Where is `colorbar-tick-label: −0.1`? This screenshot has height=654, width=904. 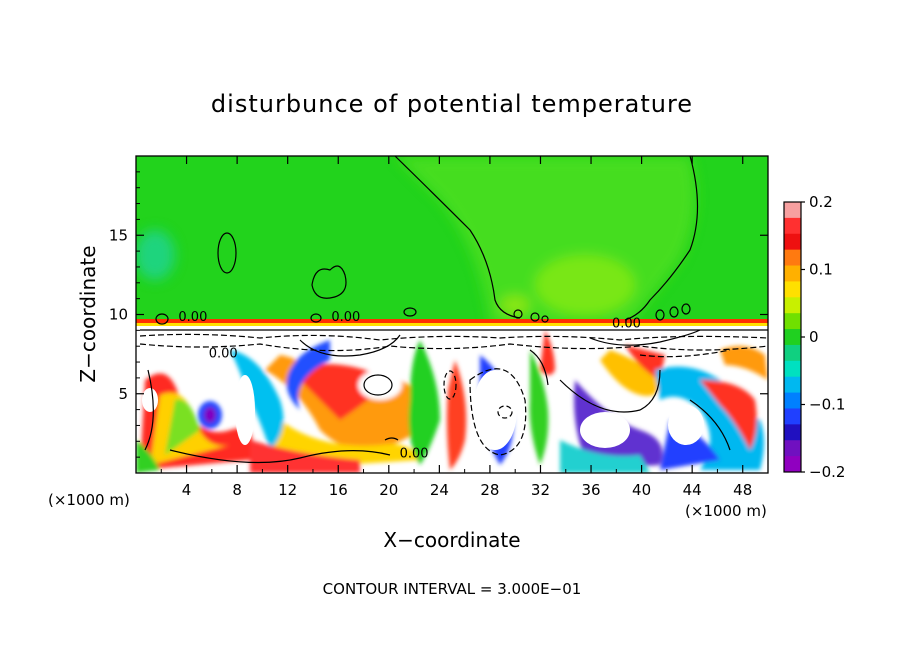 colorbar-tick-label: −0.1 is located at coordinates (827, 405).